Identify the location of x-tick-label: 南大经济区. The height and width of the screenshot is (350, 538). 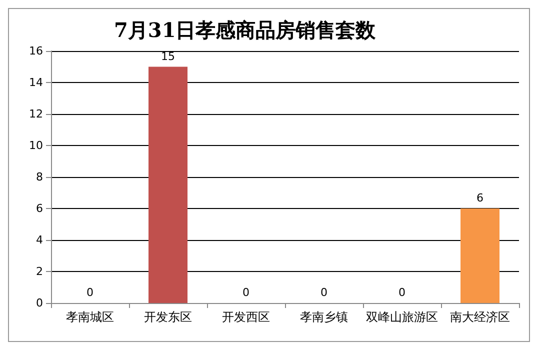
(480, 317).